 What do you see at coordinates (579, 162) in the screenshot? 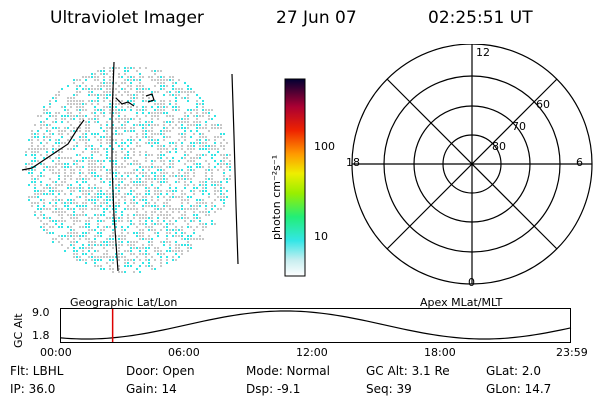
I see `mlt-label-6: 6` at bounding box center [579, 162].